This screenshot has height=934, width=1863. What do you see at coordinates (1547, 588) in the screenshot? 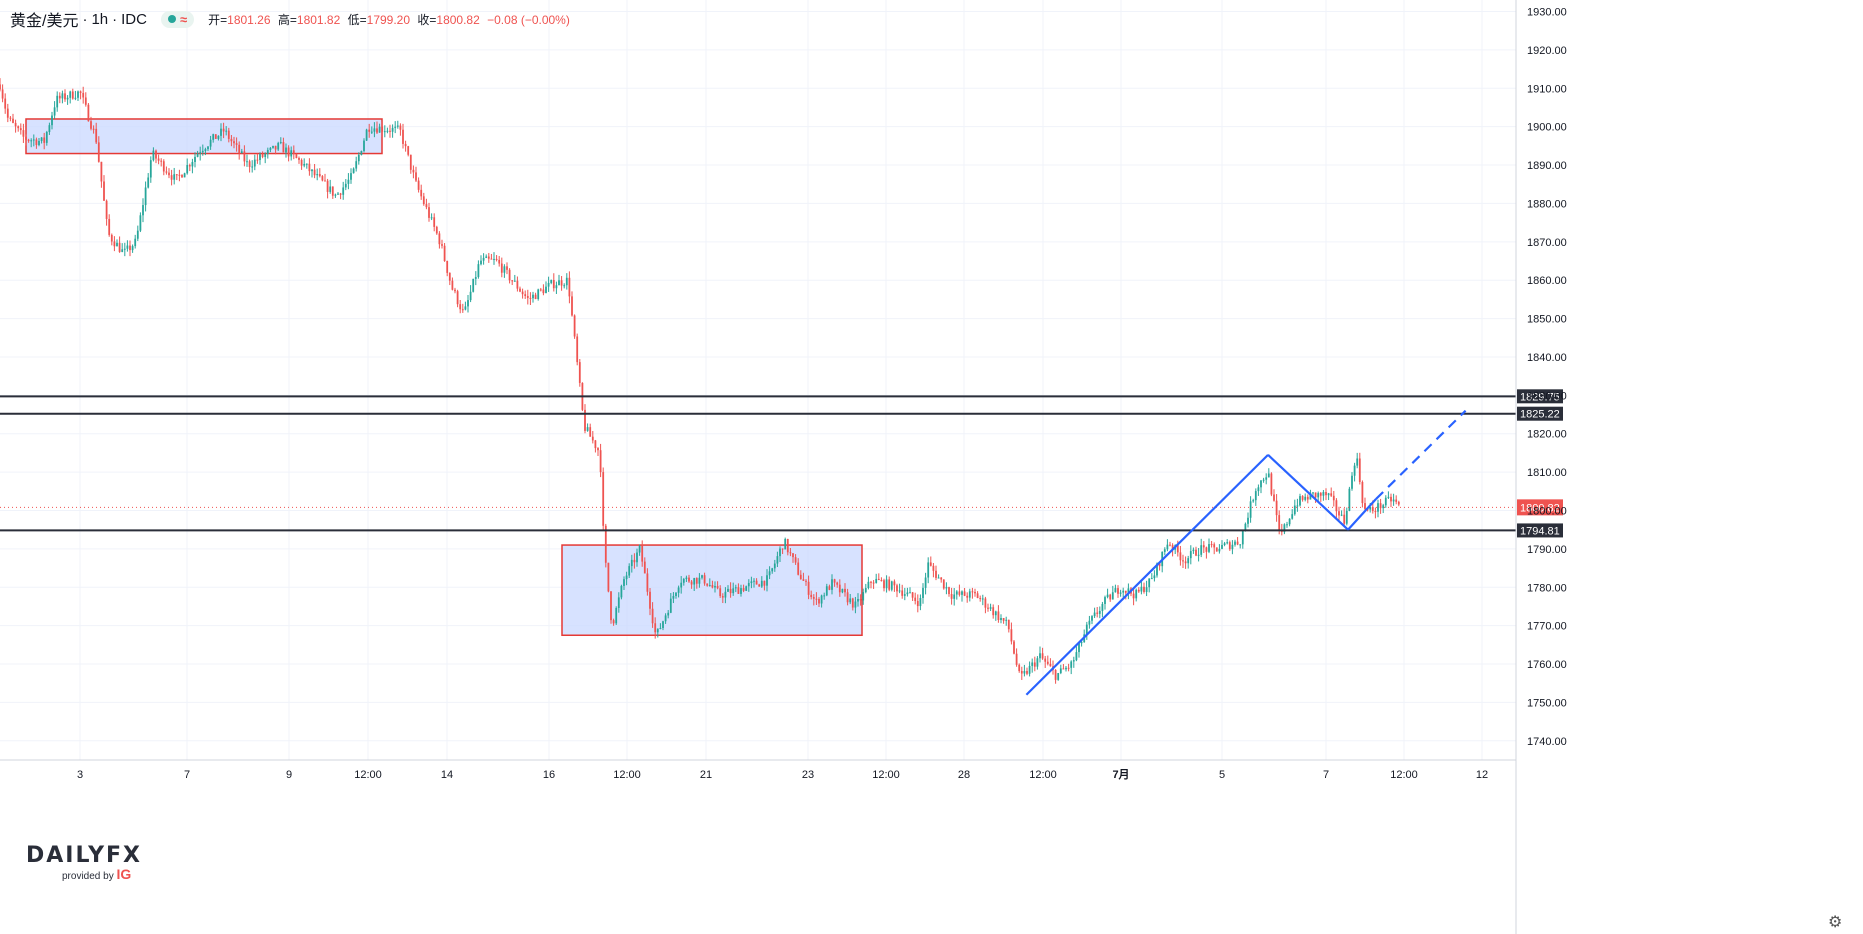
I see `price-tick-label: 1780.00` at bounding box center [1547, 588].